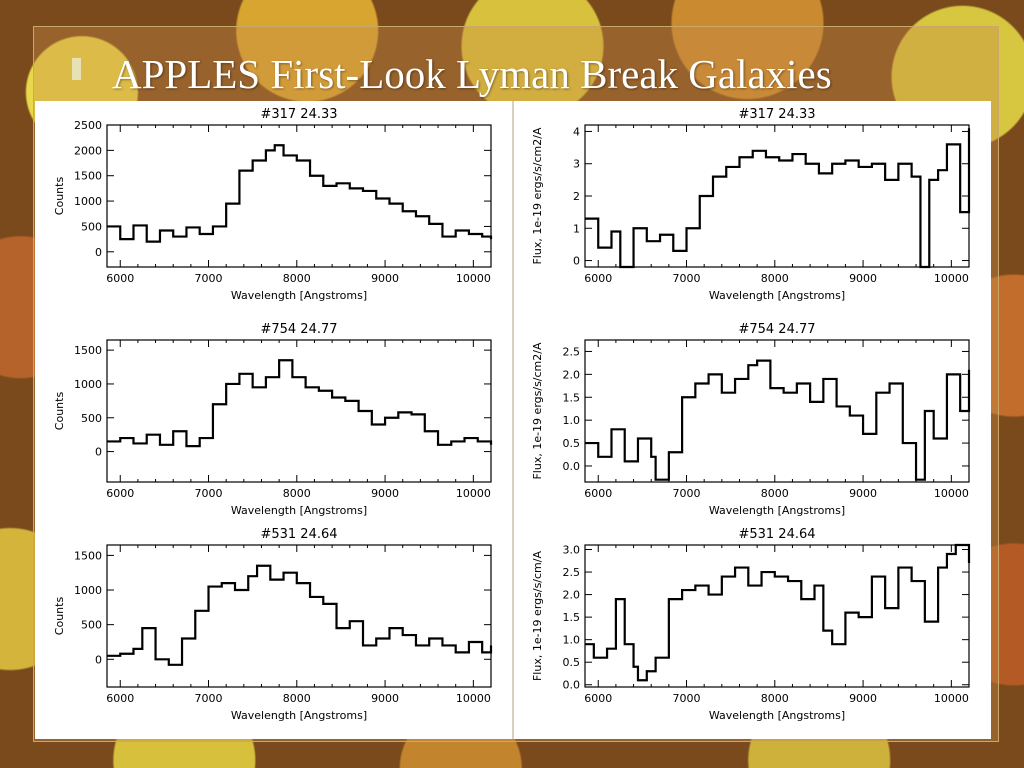 The height and width of the screenshot is (768, 1024). I want to click on chart-2-xtick-label: 9000, so click(863, 278).